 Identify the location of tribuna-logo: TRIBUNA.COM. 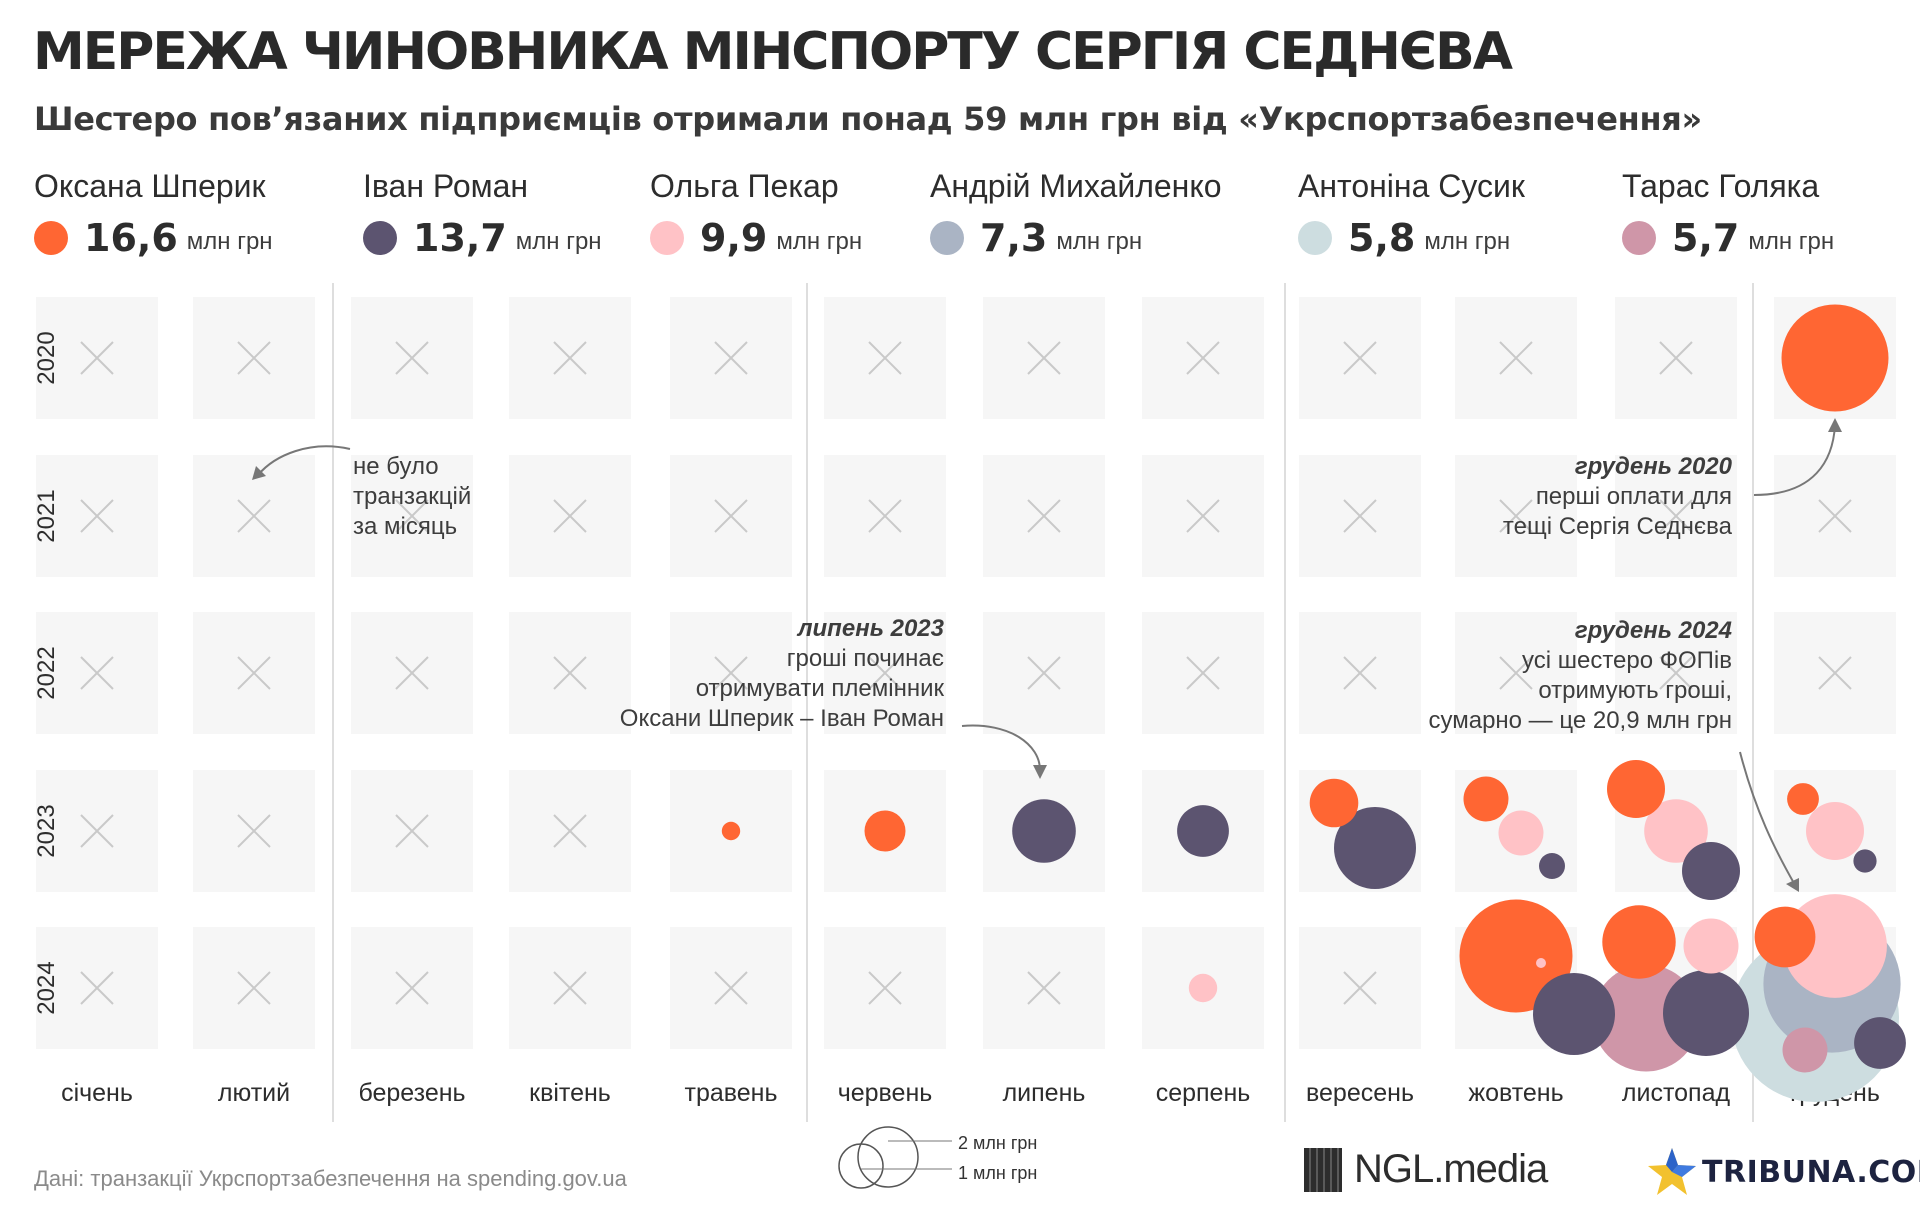
(1783, 1172).